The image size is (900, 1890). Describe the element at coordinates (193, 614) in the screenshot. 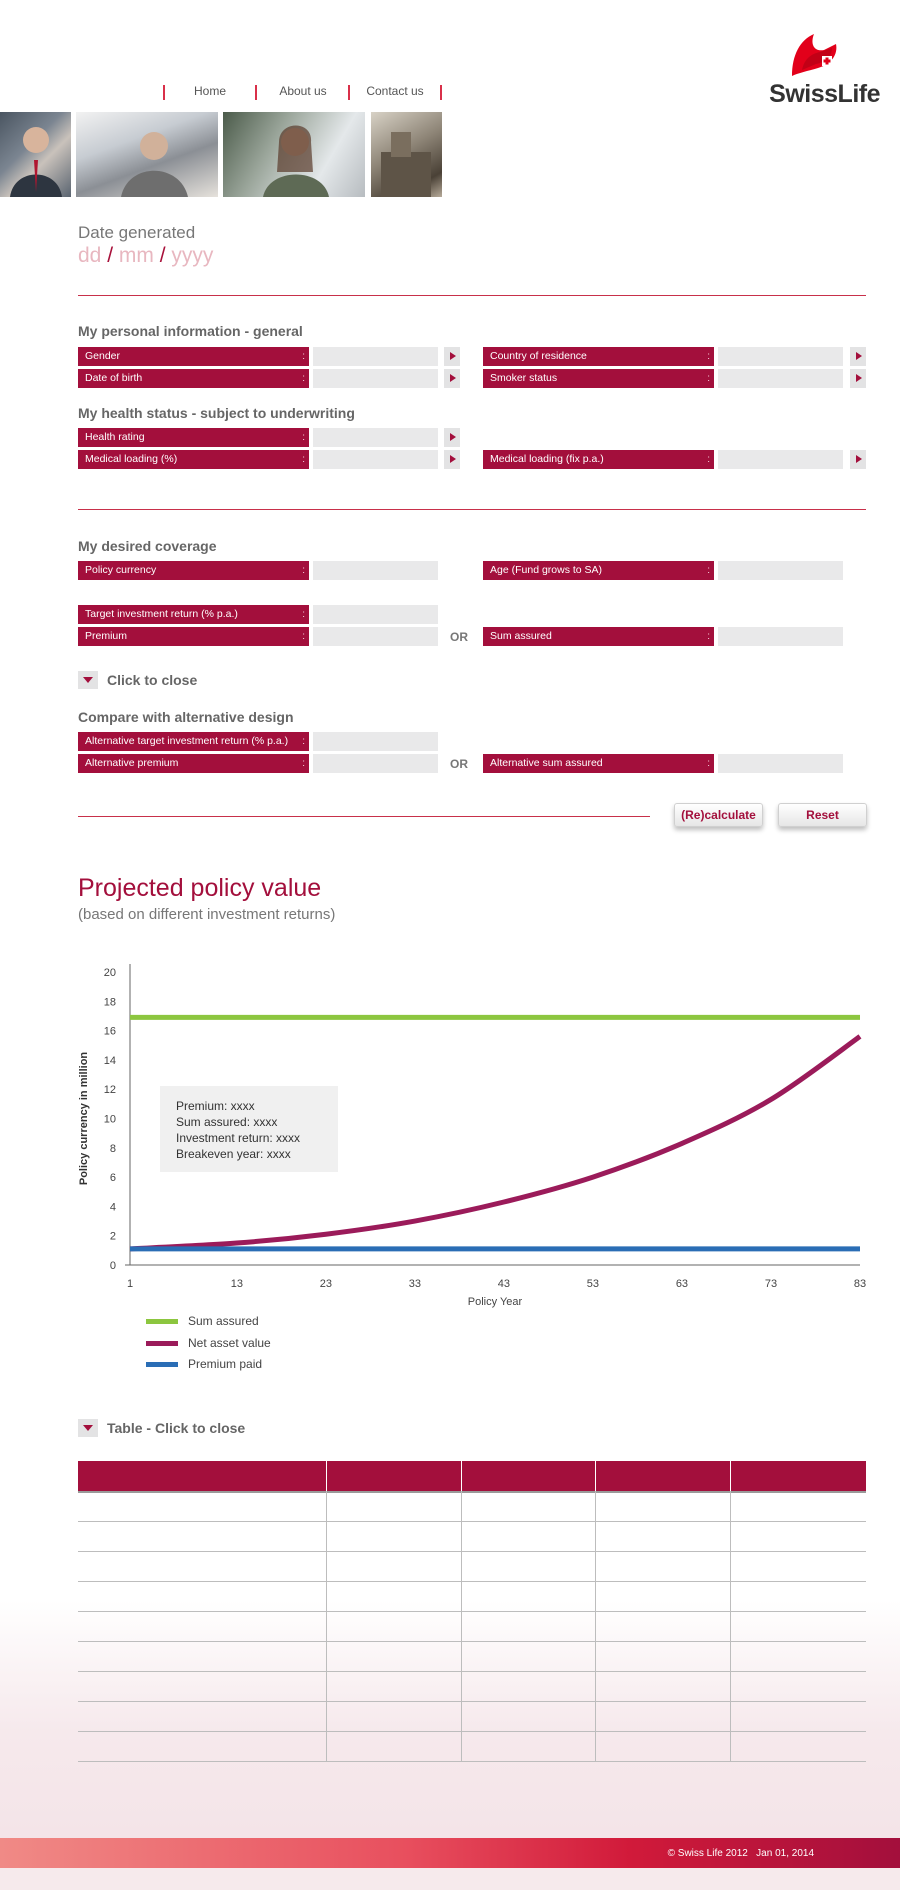

I see `target-return-label: Target investment return (% p.a.):` at that location.